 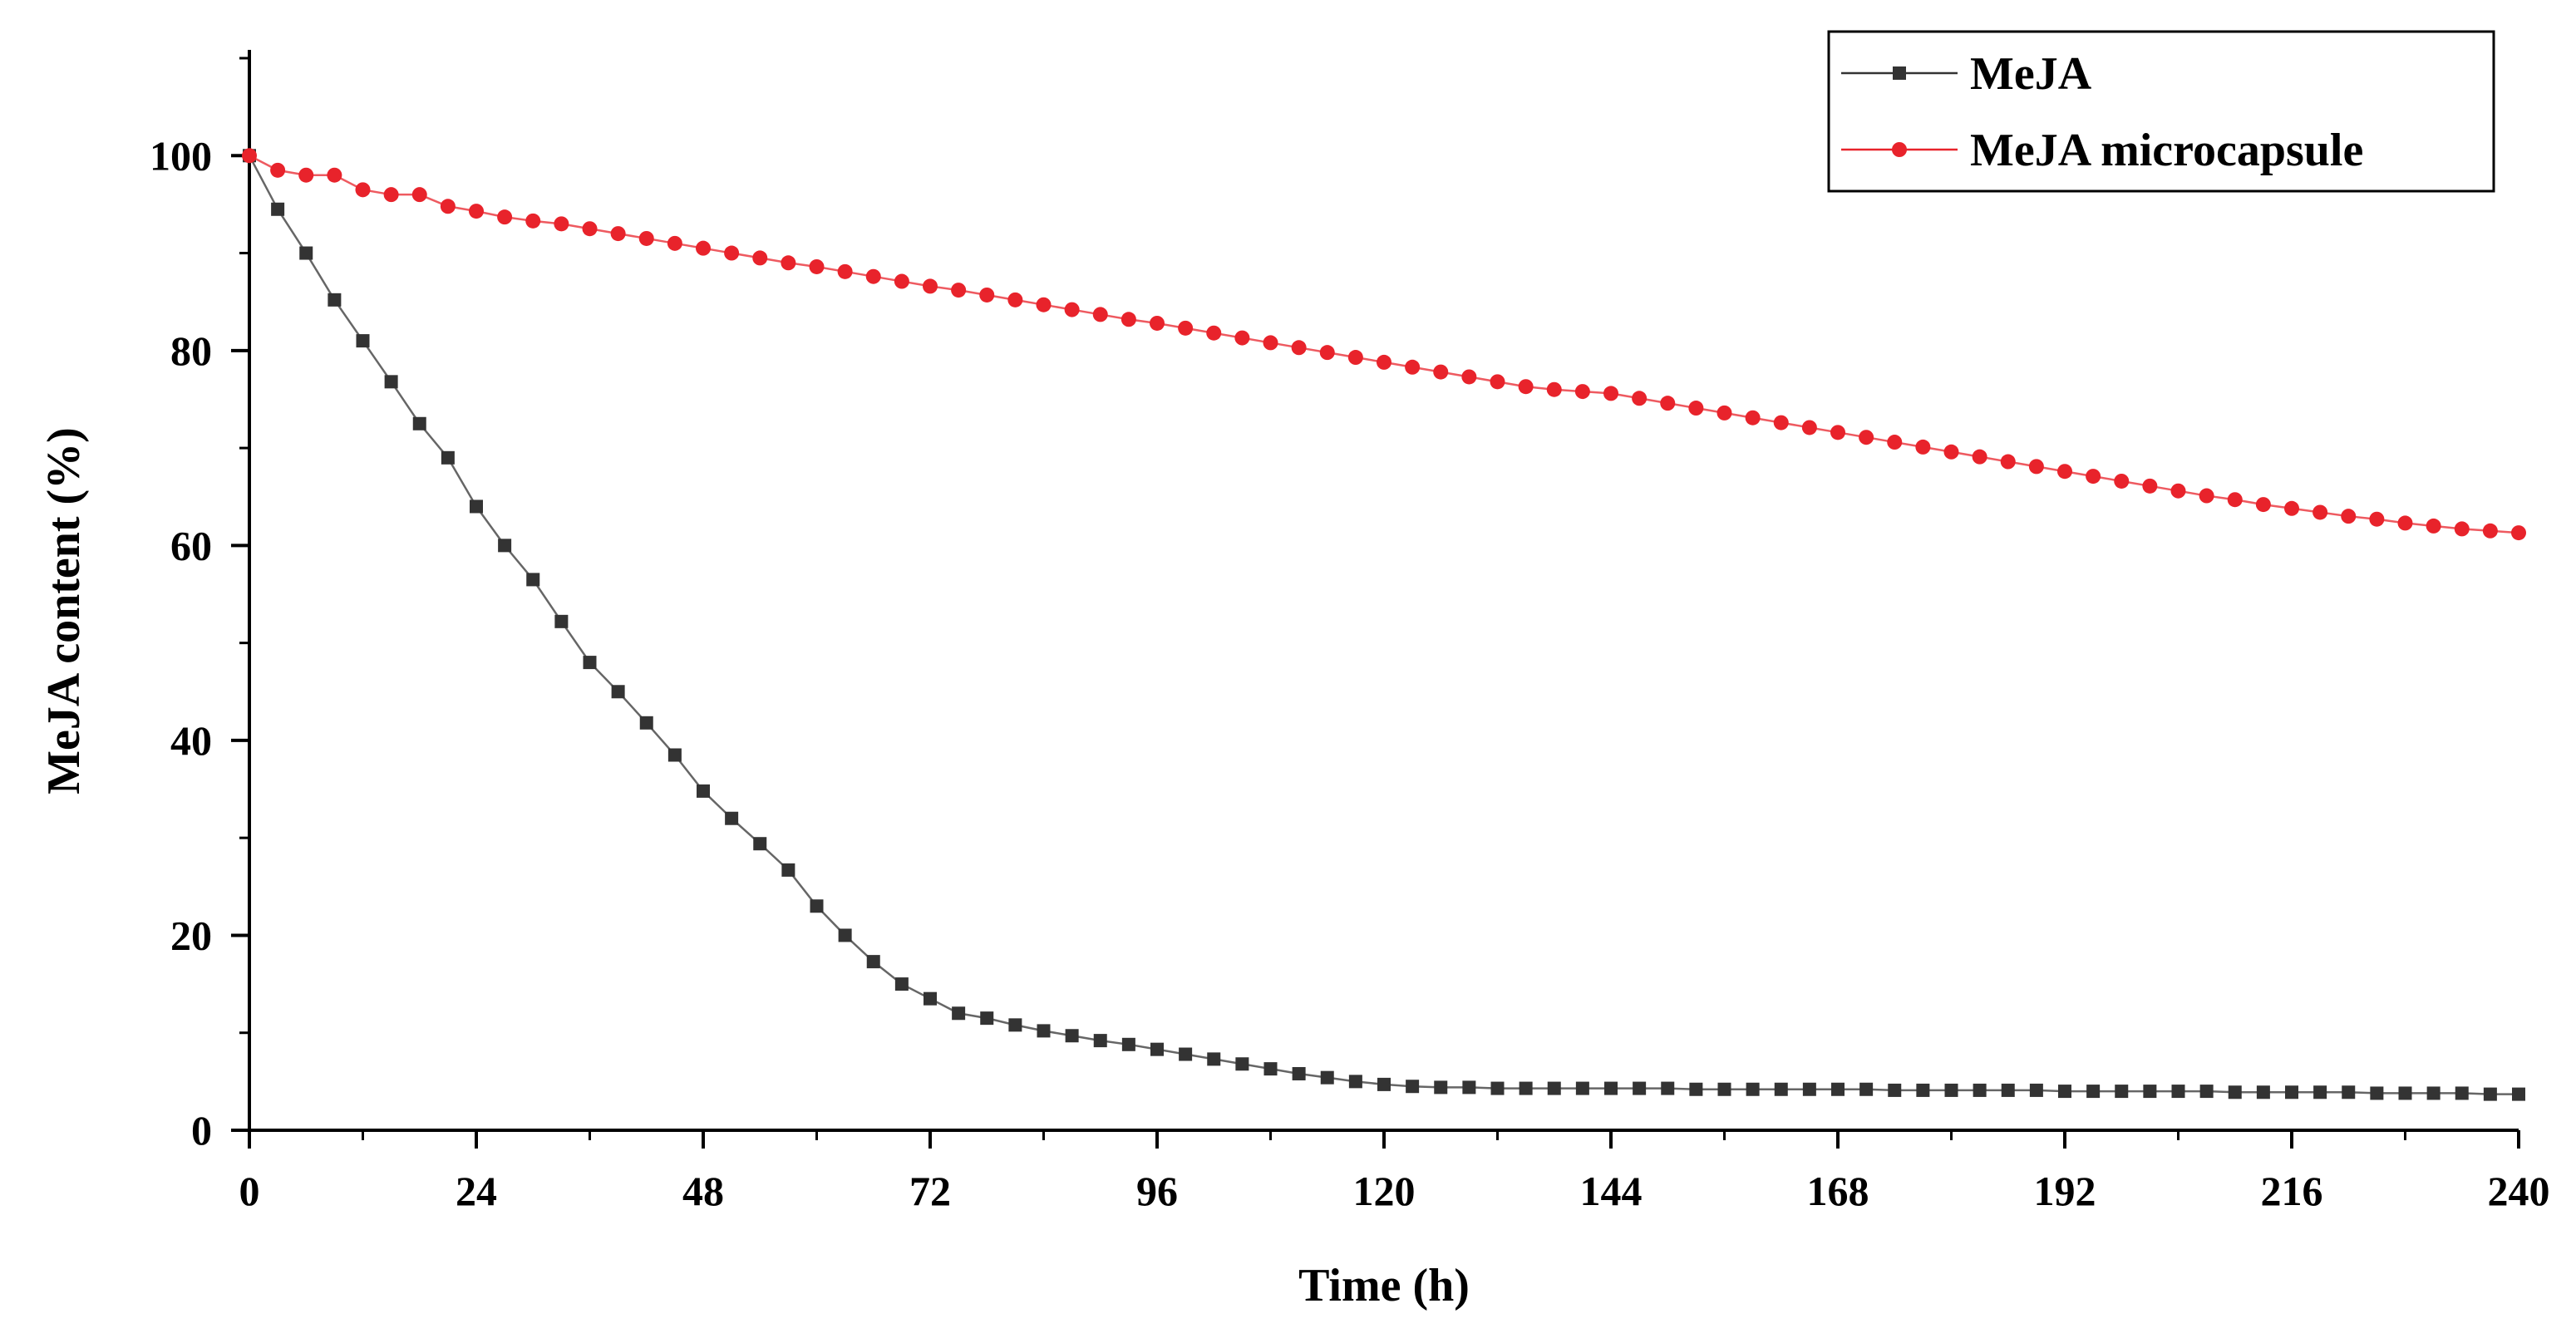 I want to click on x-tick-label: 24, so click(x=476, y=1191).